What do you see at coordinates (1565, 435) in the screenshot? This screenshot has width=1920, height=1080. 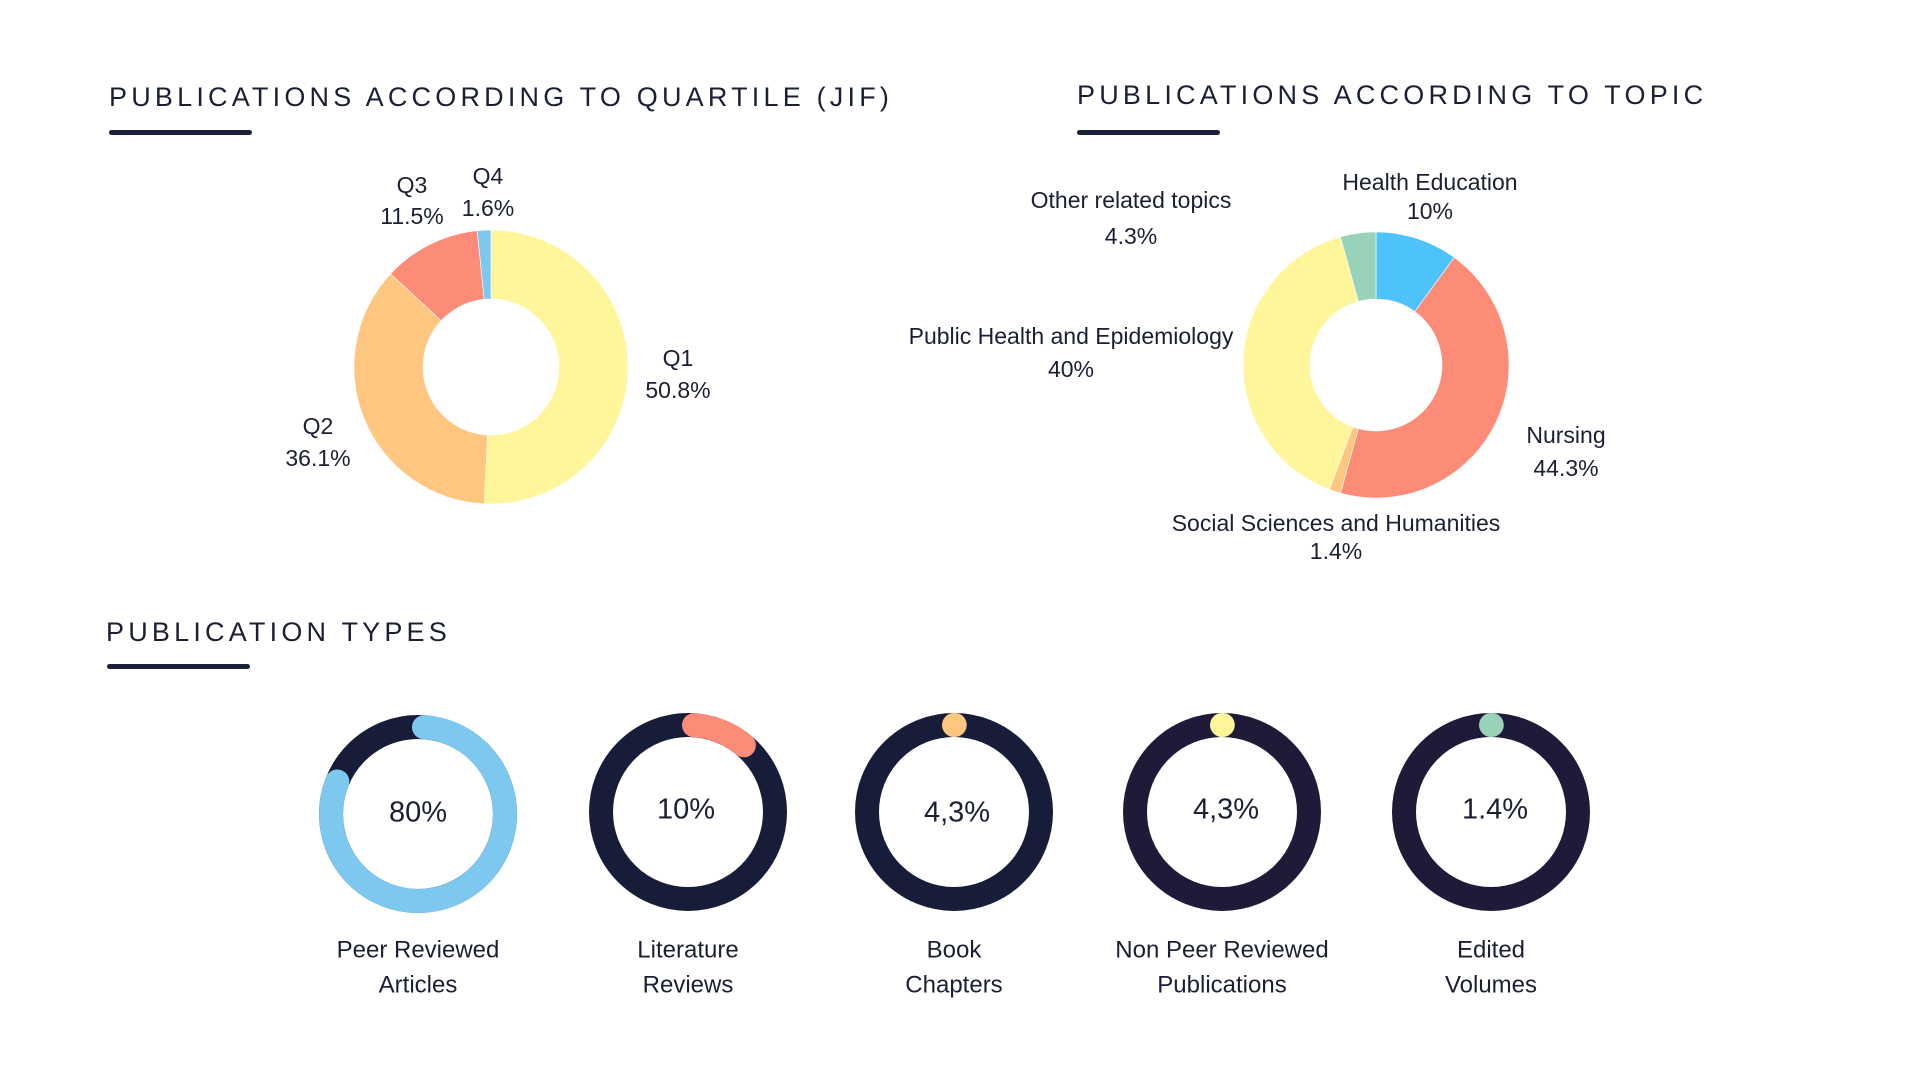 I see `nursing-label: Nursing` at bounding box center [1565, 435].